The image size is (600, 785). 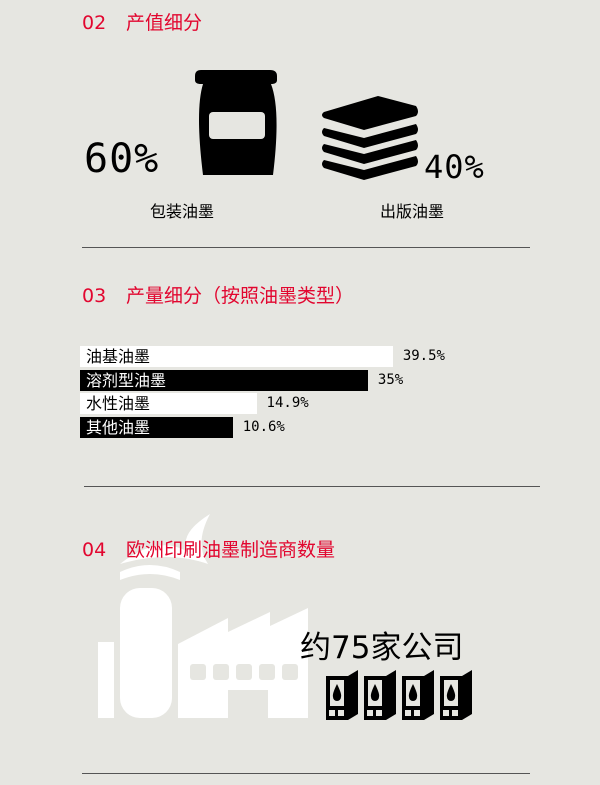 What do you see at coordinates (236, 122) in the screenshot?
I see `ink-jar-icon` at bounding box center [236, 122].